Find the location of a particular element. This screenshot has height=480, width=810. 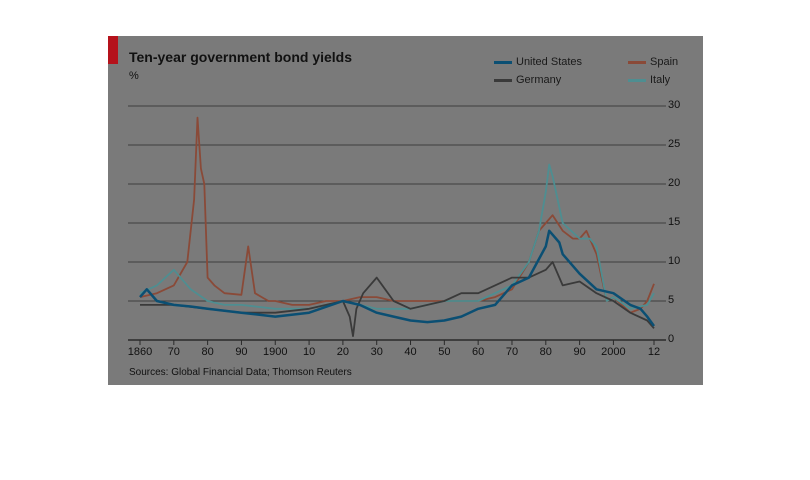

x-tick-label: 12 is located at coordinates (654, 352).